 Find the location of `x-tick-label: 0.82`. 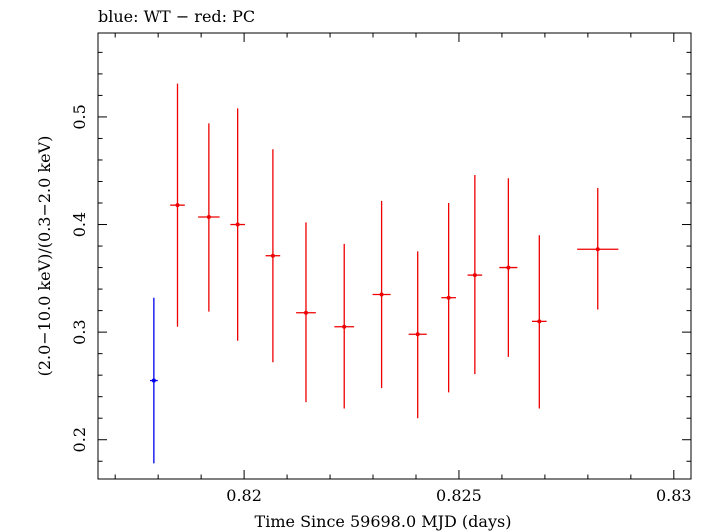

x-tick-label: 0.82 is located at coordinates (244, 495).